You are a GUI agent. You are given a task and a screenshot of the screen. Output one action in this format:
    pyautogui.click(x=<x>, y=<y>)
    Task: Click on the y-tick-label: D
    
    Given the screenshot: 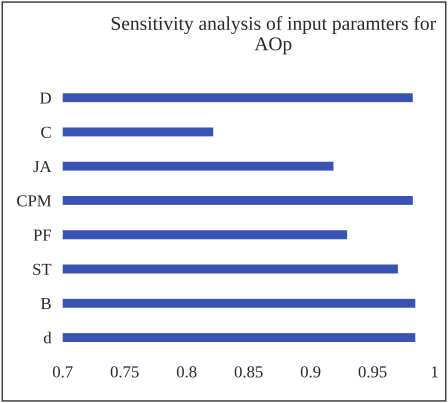 What is the action you would take?
    pyautogui.click(x=45, y=98)
    